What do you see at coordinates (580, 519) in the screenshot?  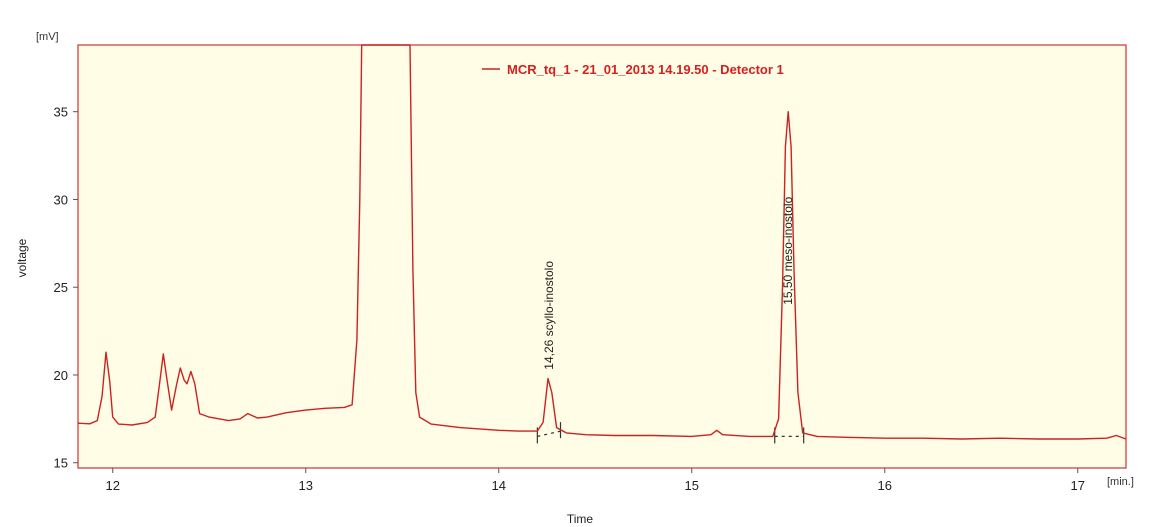 I see `x-axis-title: Time` at bounding box center [580, 519].